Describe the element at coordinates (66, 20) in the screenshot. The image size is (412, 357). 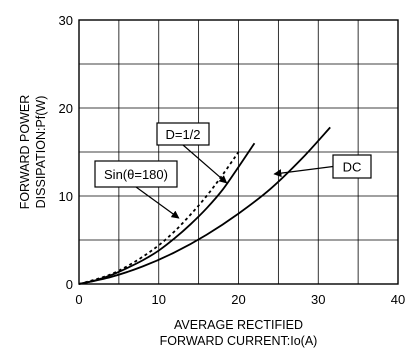
I see `y-tick-label: 30` at that location.